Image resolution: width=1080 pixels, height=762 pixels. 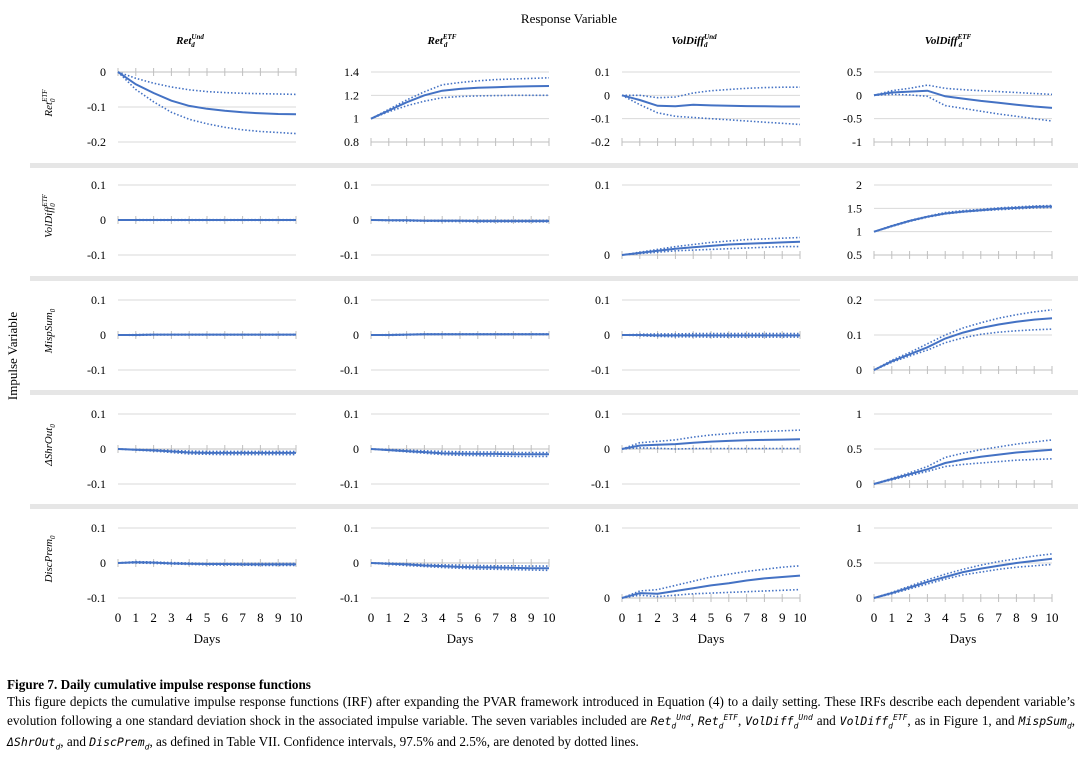 What do you see at coordinates (764, 617) in the screenshot?
I see `x-tick-label: 8` at bounding box center [764, 617].